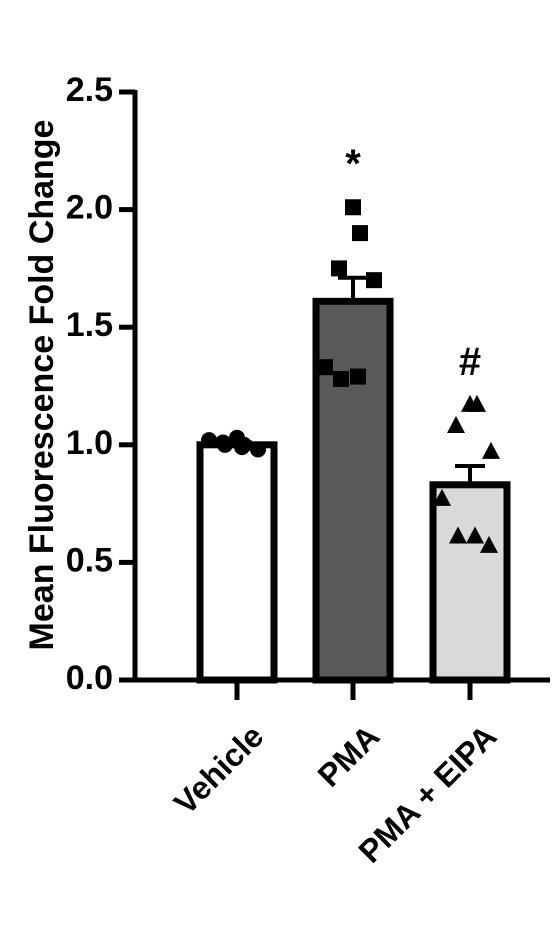 The image size is (554, 930). Describe the element at coordinates (89, 560) in the screenshot. I see `y-tick-label: 0.5` at that location.